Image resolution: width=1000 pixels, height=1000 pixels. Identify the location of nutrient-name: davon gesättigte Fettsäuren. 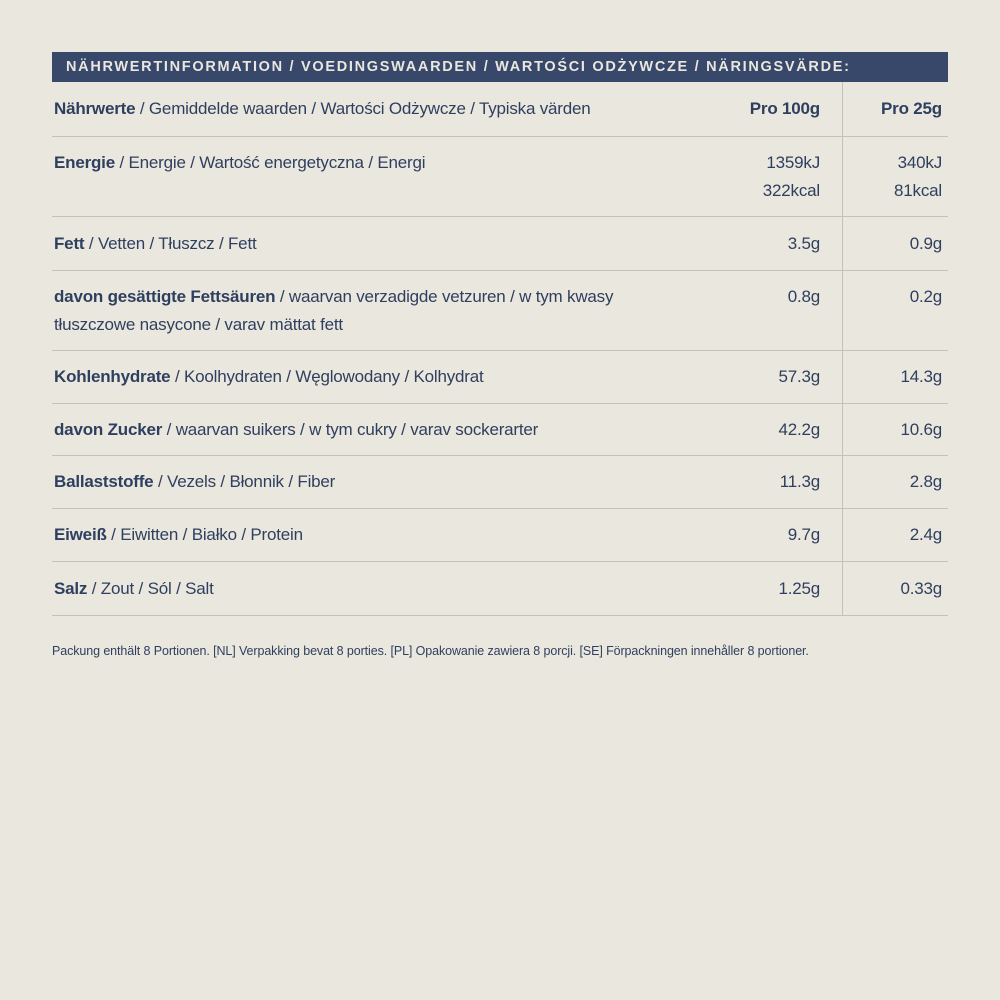
(165, 296).